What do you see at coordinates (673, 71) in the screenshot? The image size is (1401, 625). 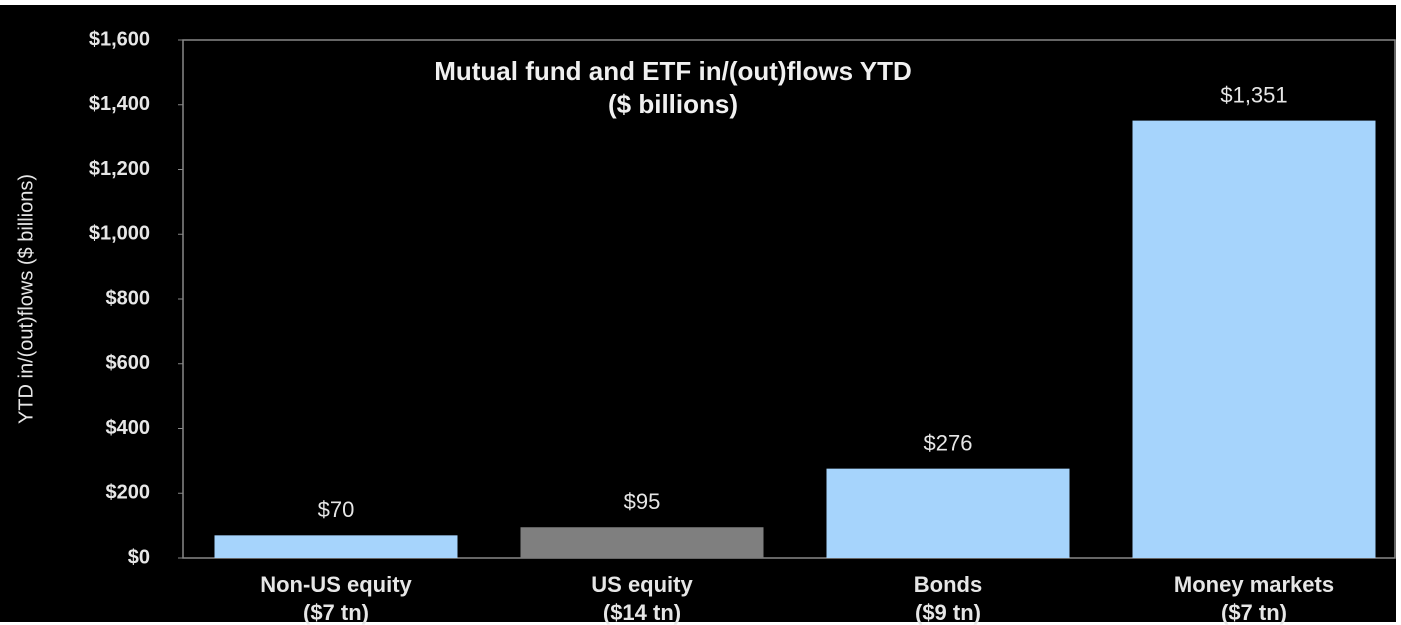 I see `chart-title: Mutual fund and ETF in/(out)flows YTD` at bounding box center [673, 71].